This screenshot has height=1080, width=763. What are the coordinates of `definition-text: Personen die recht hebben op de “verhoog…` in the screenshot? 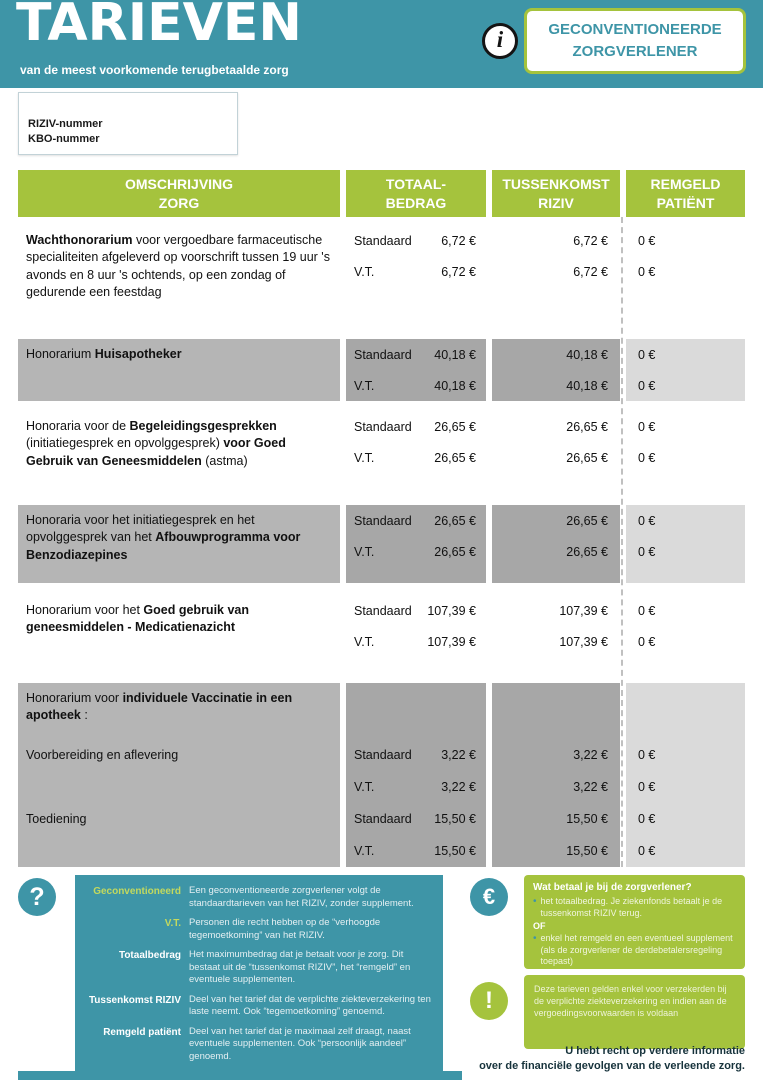 It's located at (285, 929).